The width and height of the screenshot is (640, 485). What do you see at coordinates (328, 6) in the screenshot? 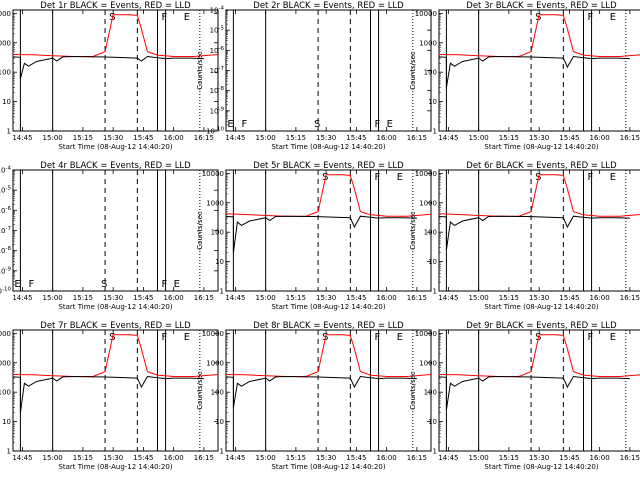
I see `panel-title: Det 2r BLACK = Events, RED = LLD` at bounding box center [328, 6].